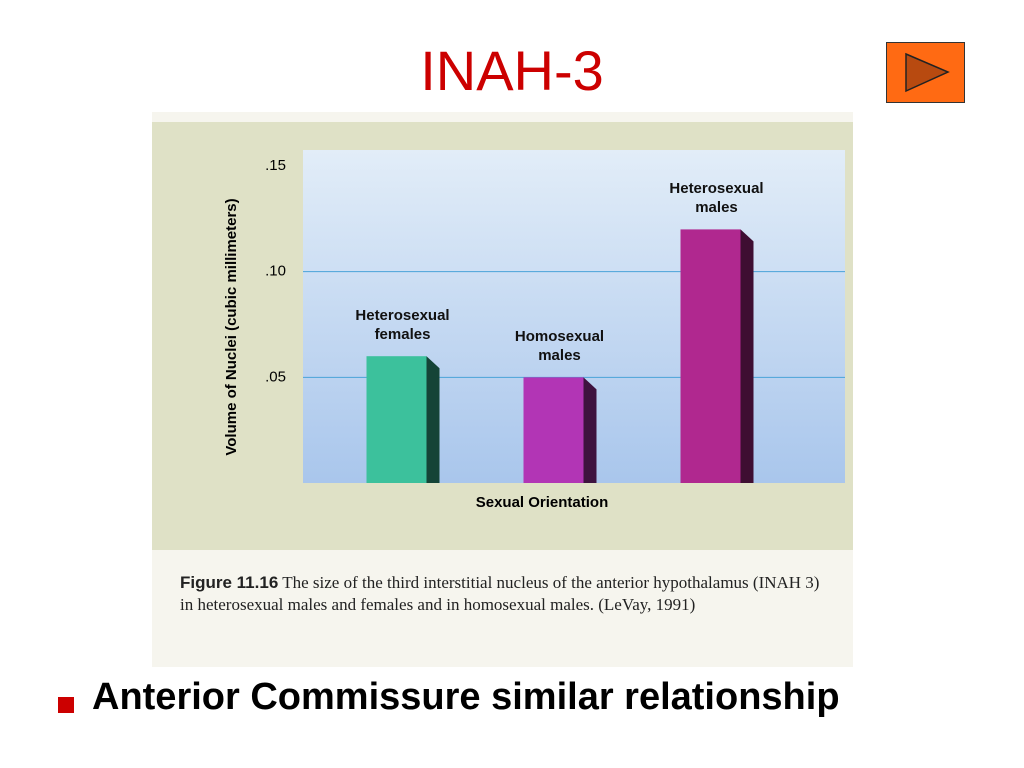 This screenshot has height=768, width=1024. I want to click on y-tick-label: .05, so click(275, 376).